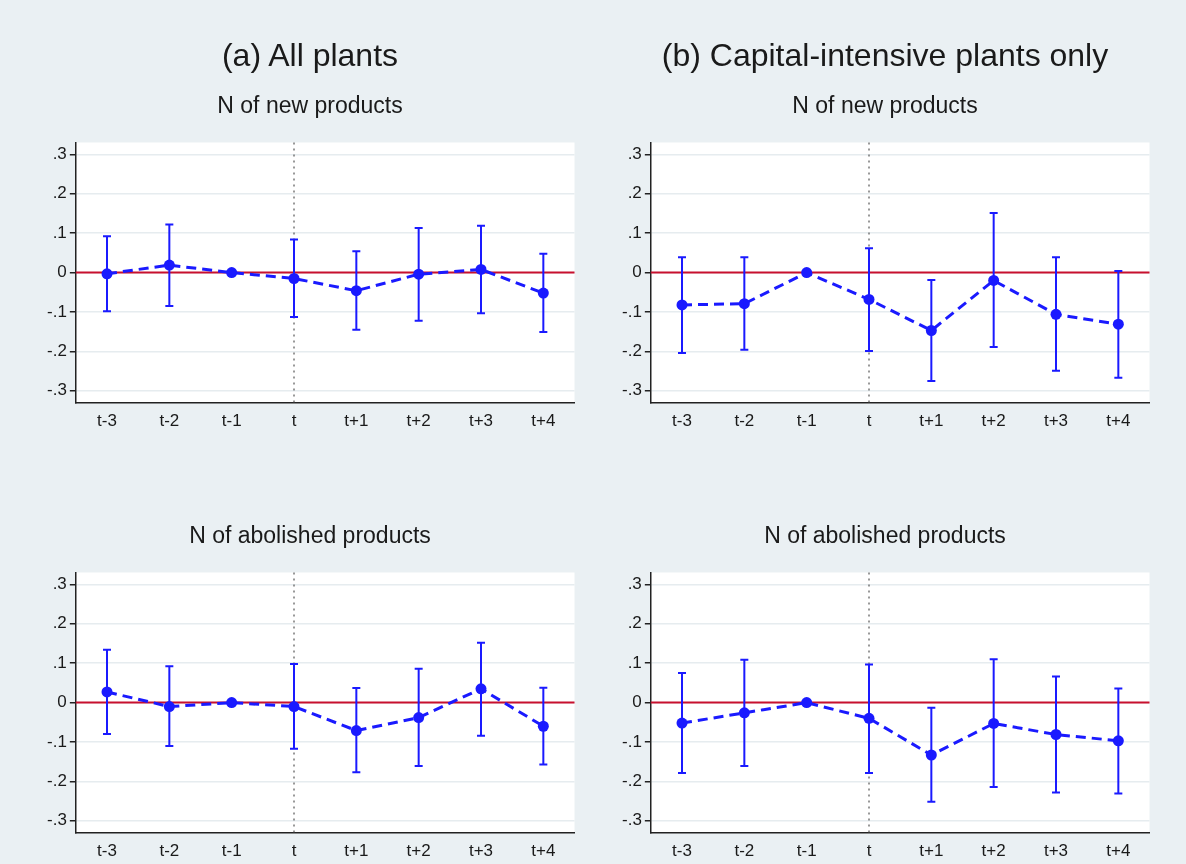  Describe the element at coordinates (310, 55) in the screenshot. I see `chart-title: (a) All plants` at that location.